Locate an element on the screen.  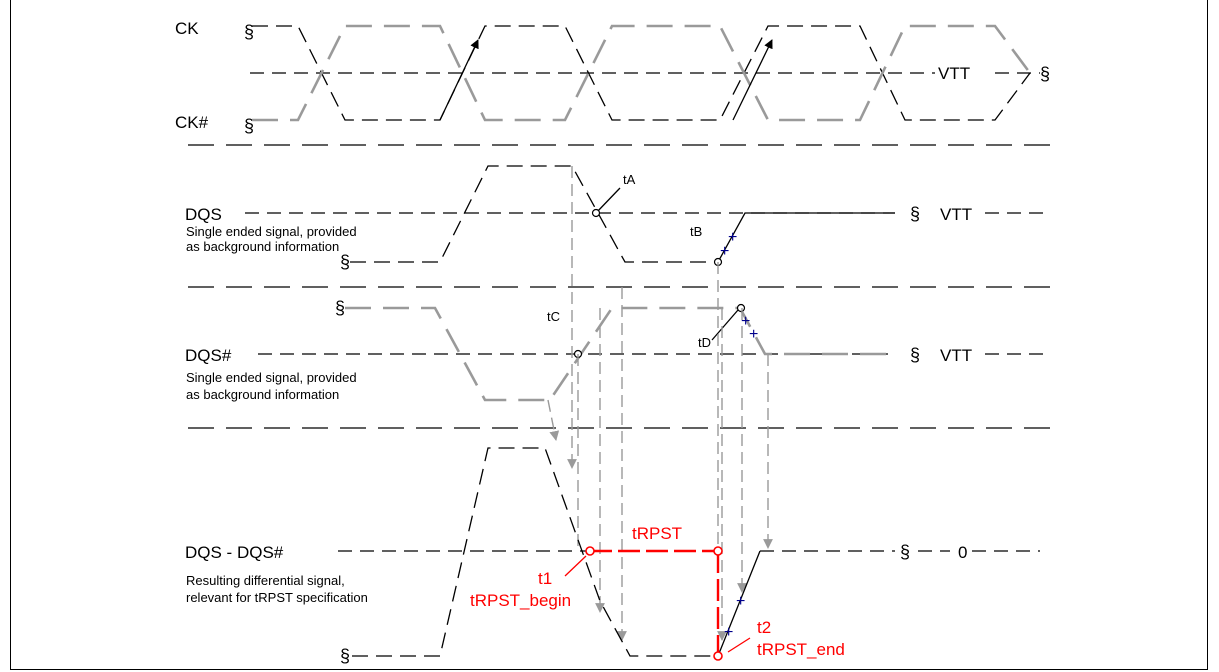
t1-label: t1 is located at coordinates (545, 578).